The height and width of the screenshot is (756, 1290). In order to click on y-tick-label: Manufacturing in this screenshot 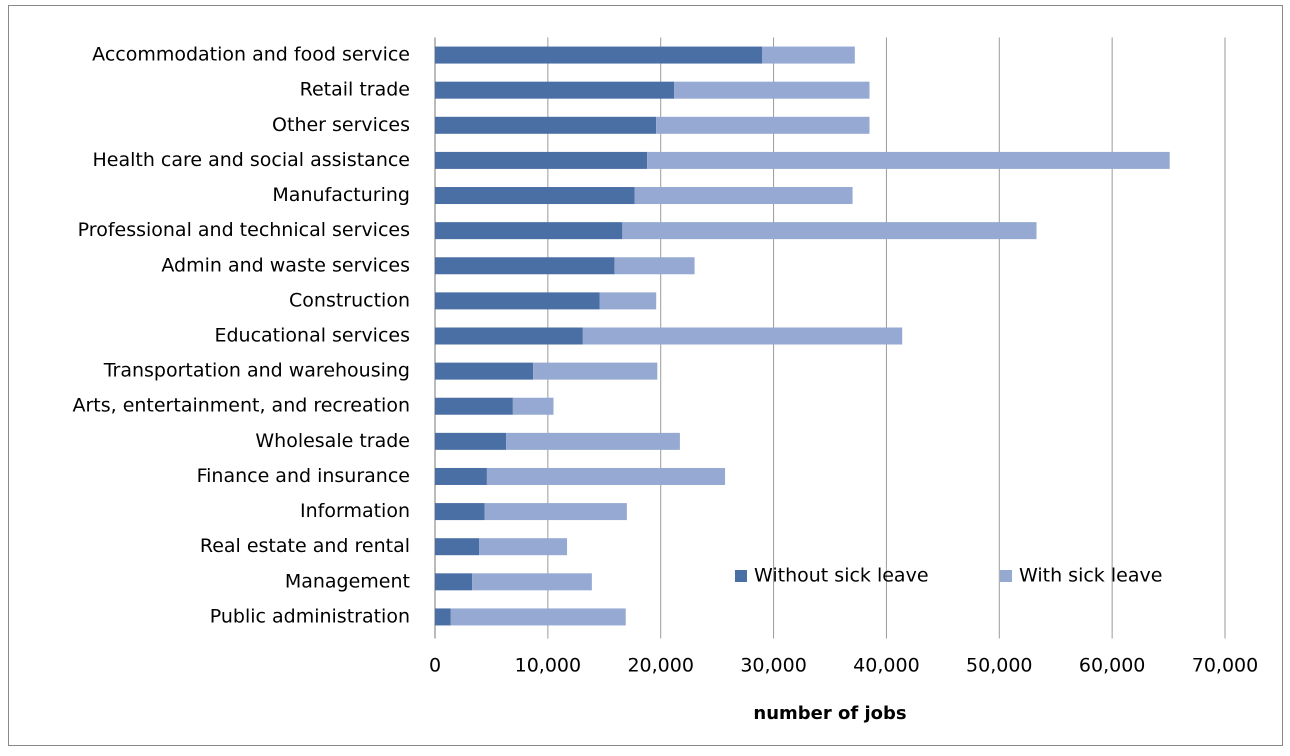, I will do `click(341, 195)`.